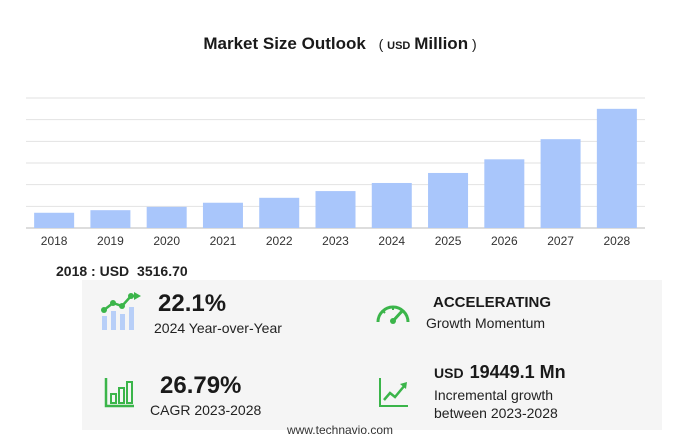 The width and height of the screenshot is (680, 440). I want to click on bar-2026, so click(504, 193).